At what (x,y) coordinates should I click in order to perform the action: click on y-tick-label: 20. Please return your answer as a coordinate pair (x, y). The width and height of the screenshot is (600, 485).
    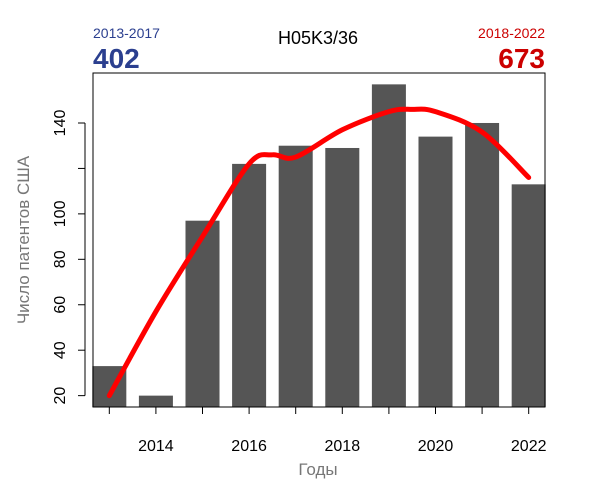
    Looking at the image, I should click on (60, 396).